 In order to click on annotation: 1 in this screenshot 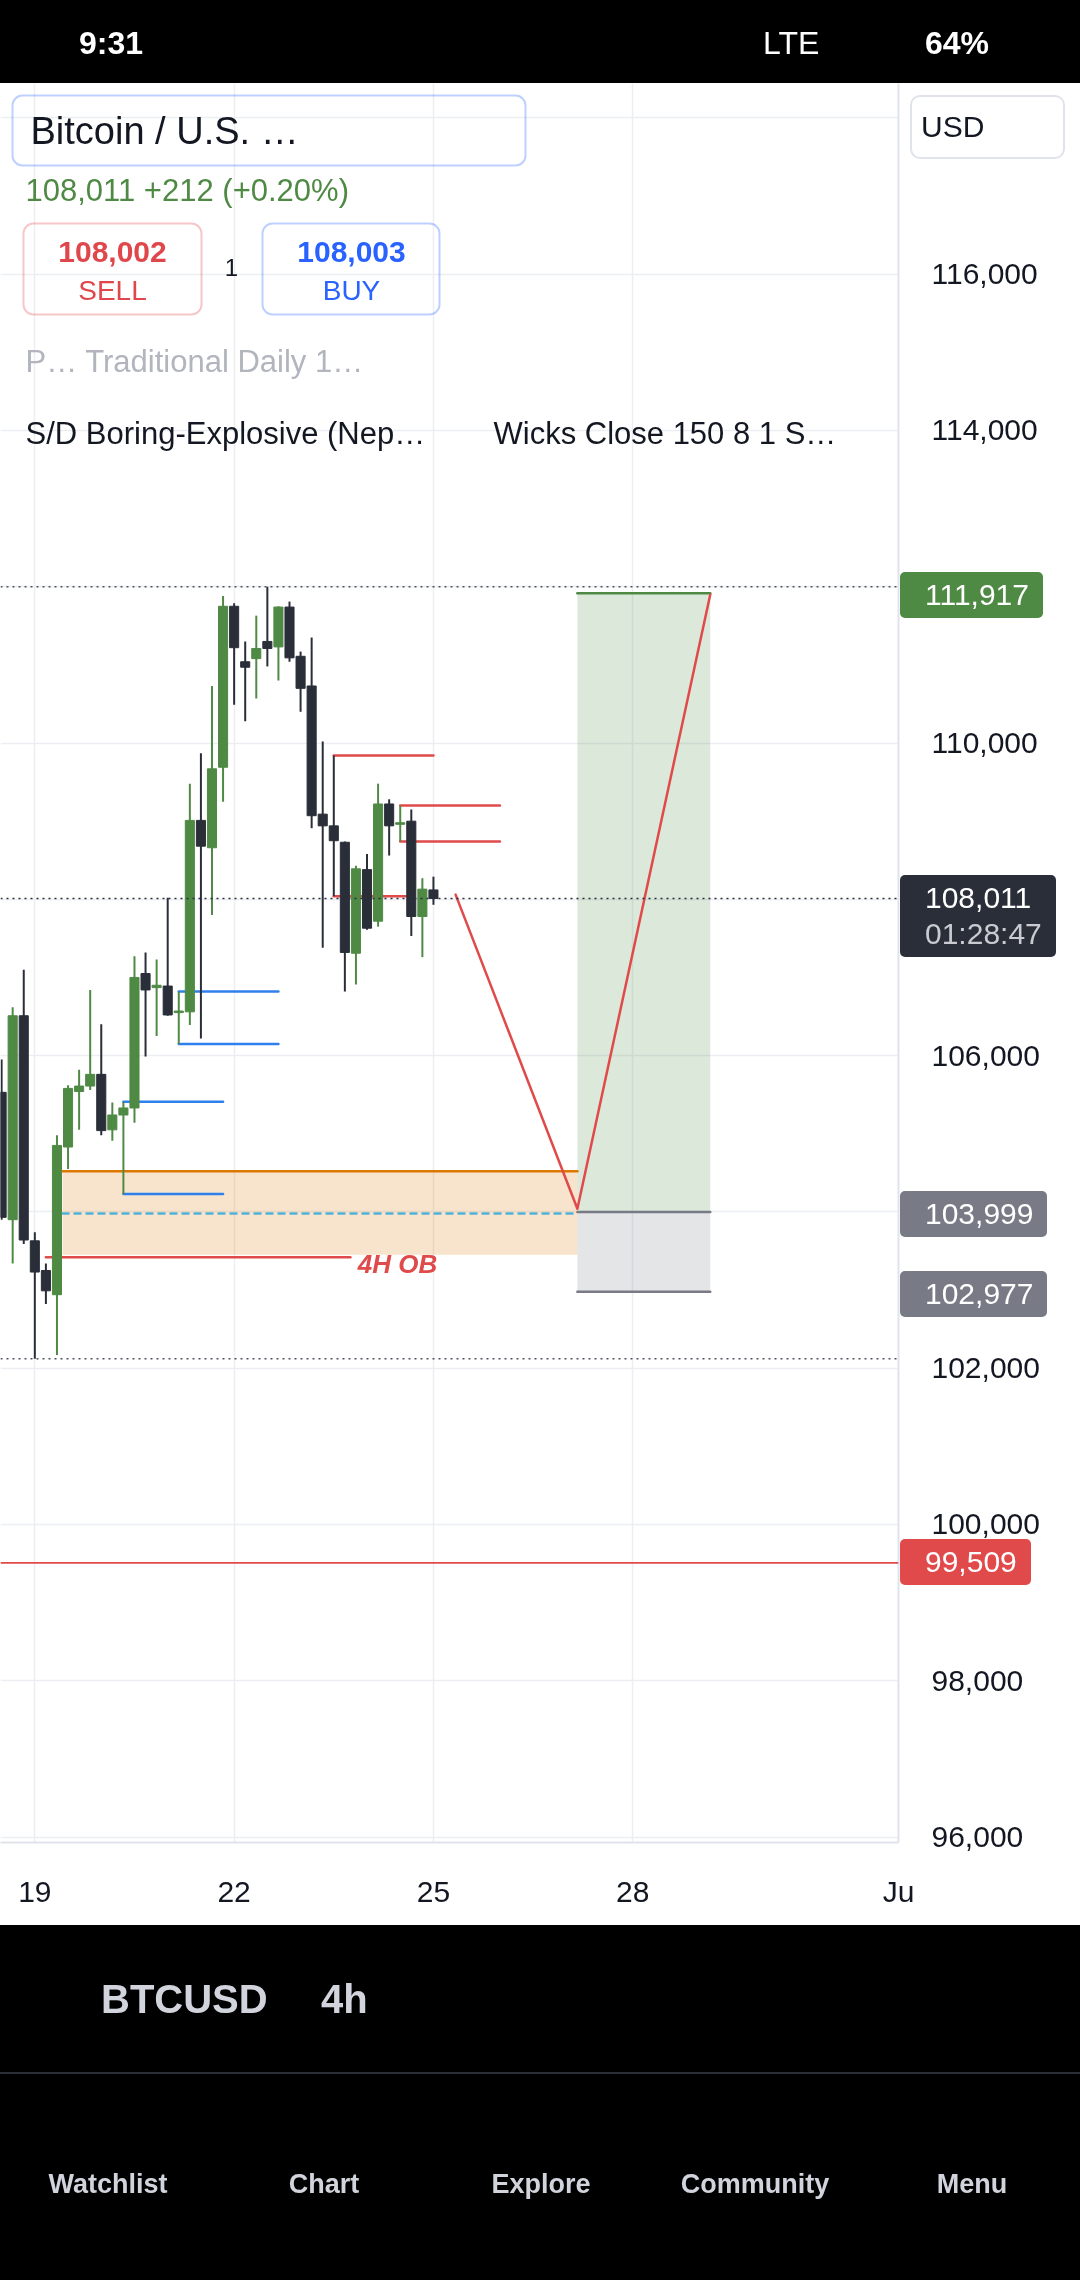, I will do `click(231, 267)`.